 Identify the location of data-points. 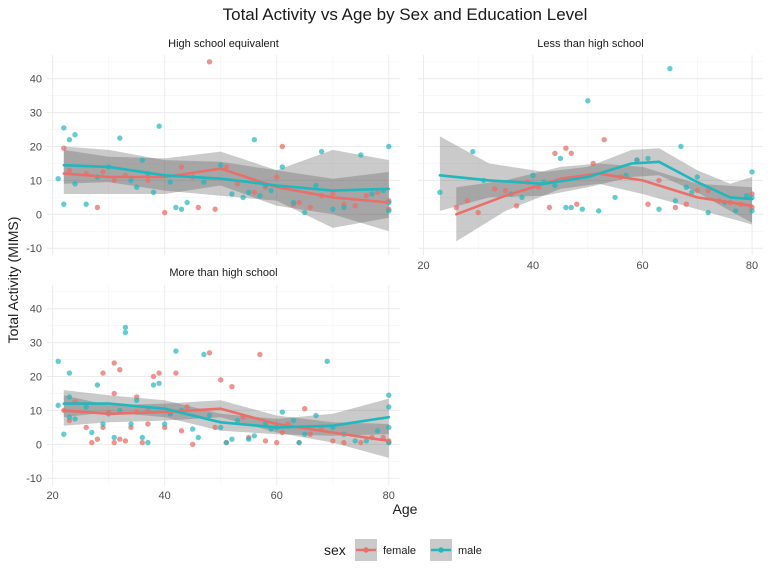
(596, 140).